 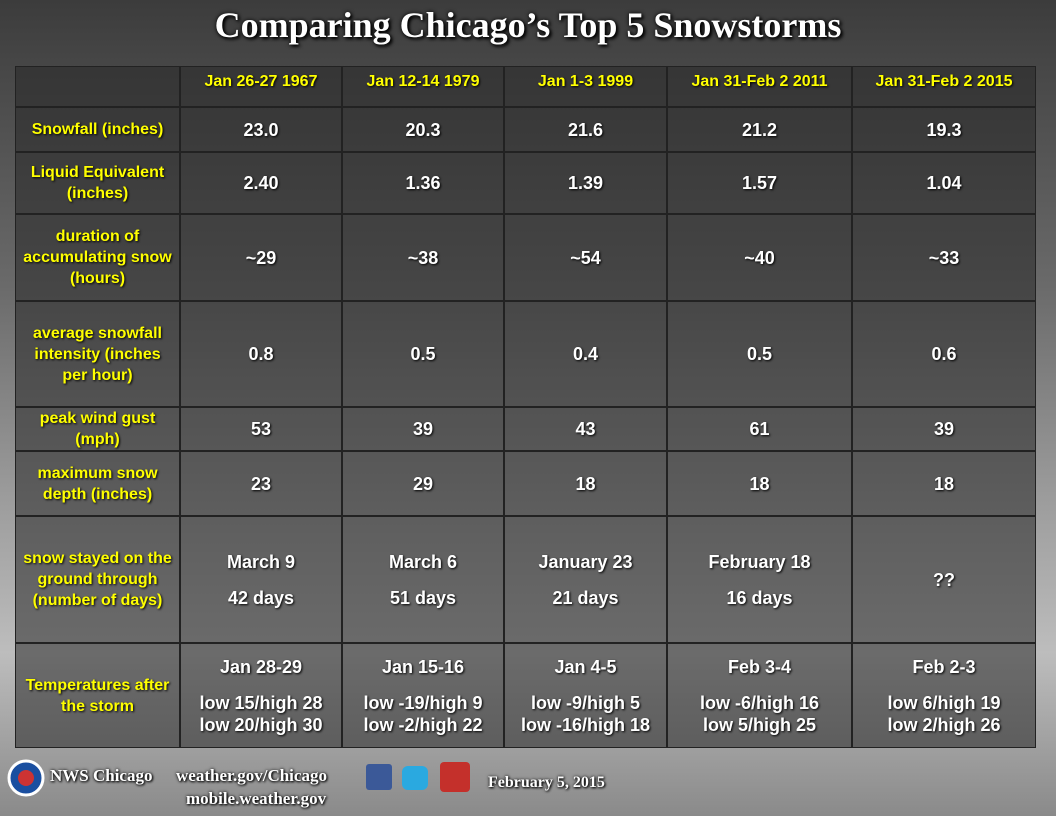 I want to click on cell-value: 20.3, so click(x=423, y=129).